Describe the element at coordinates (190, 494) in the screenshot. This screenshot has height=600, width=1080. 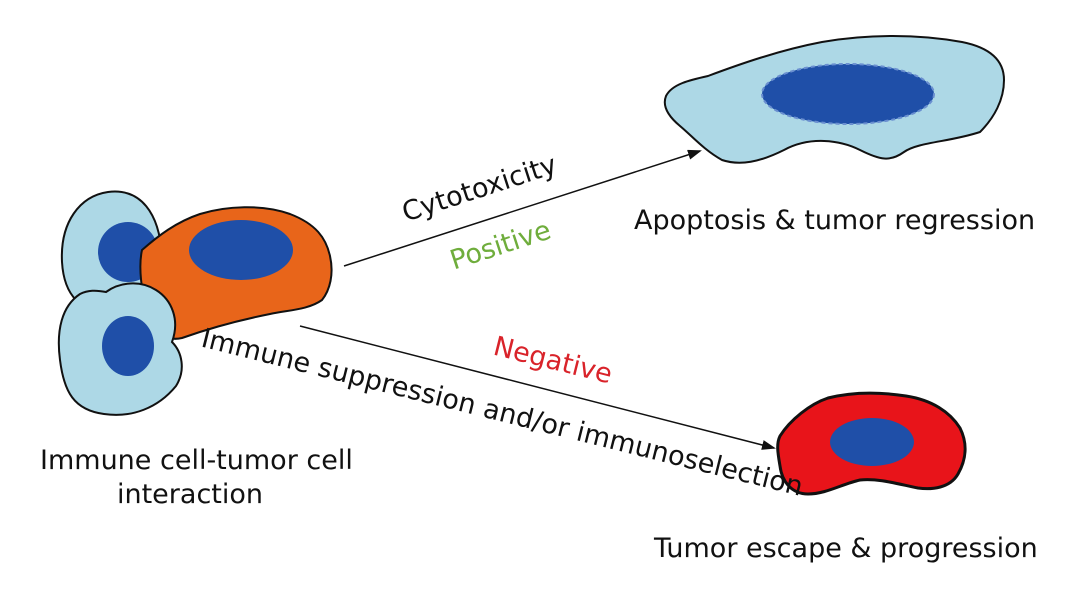
I see `interaction-label-line2: interaction` at that location.